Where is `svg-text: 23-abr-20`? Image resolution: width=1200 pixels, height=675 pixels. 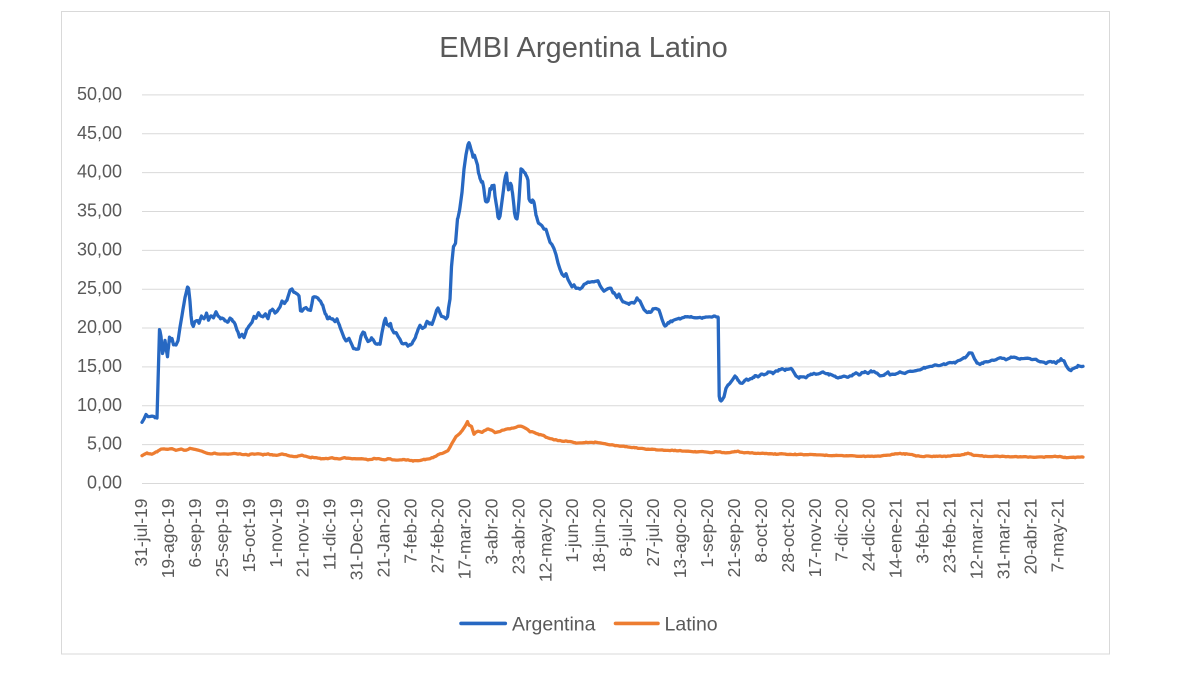 svg-text: 23-abr-20 is located at coordinates (518, 536).